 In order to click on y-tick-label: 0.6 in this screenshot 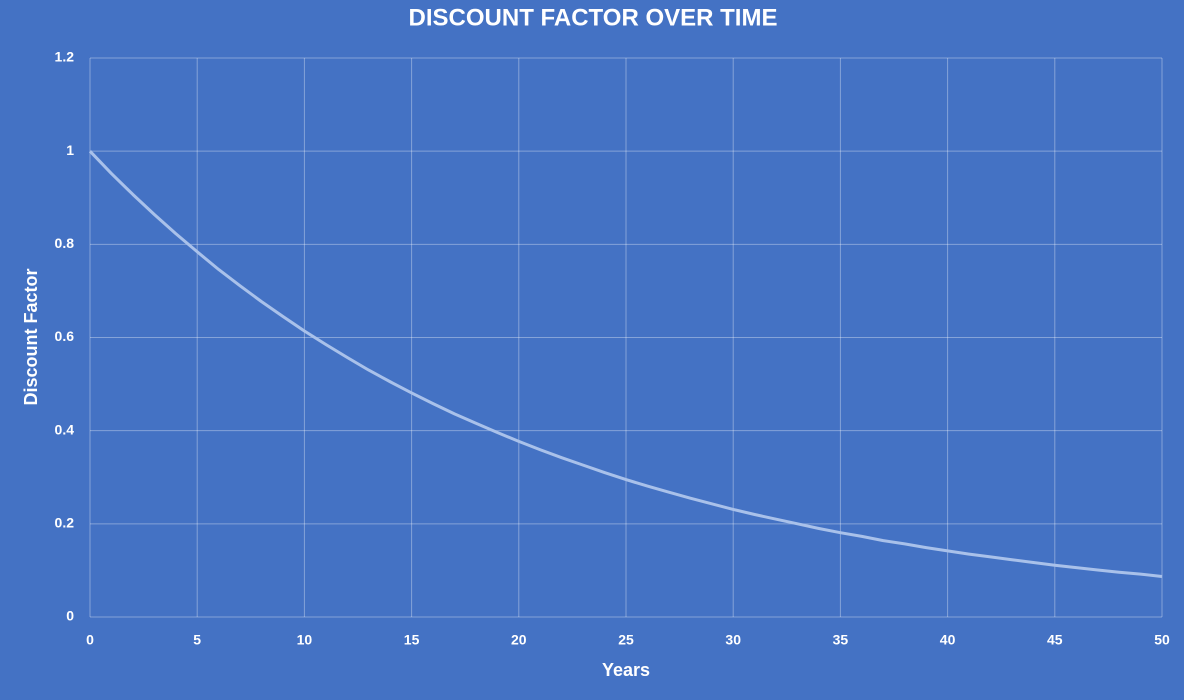, I will do `click(65, 336)`.